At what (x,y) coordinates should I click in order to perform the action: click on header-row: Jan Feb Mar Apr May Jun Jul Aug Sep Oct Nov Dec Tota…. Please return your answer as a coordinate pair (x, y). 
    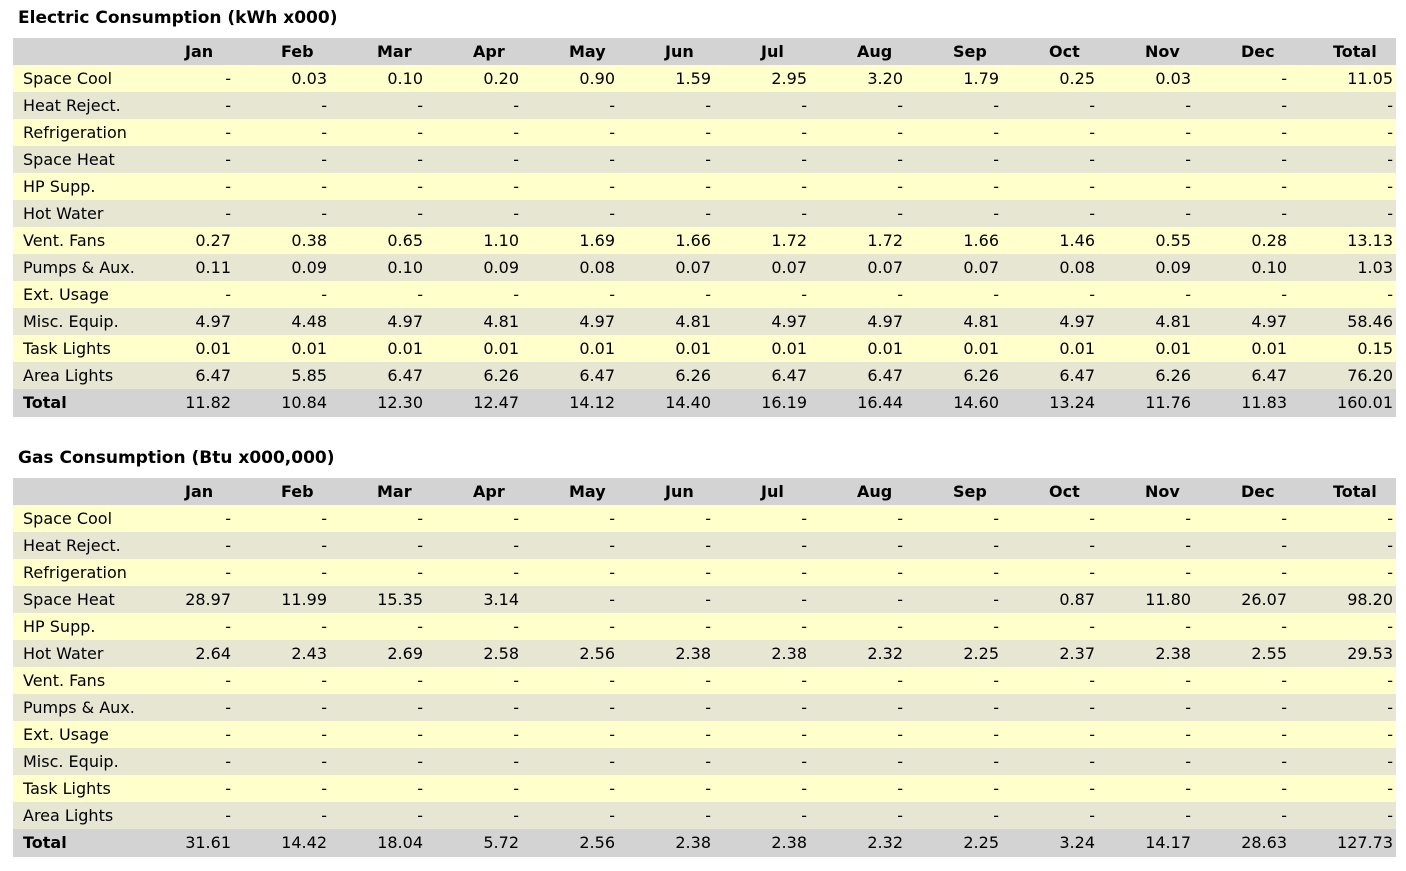
    Looking at the image, I should click on (704, 491).